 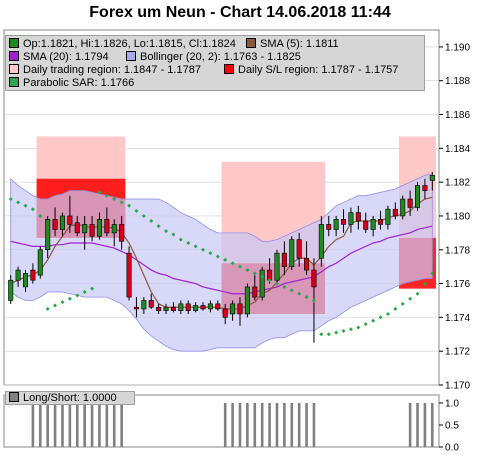 I want to click on legend-trading-region-label: Daily trading region: 1.1847 - 1.1787, so click(x=112, y=70).